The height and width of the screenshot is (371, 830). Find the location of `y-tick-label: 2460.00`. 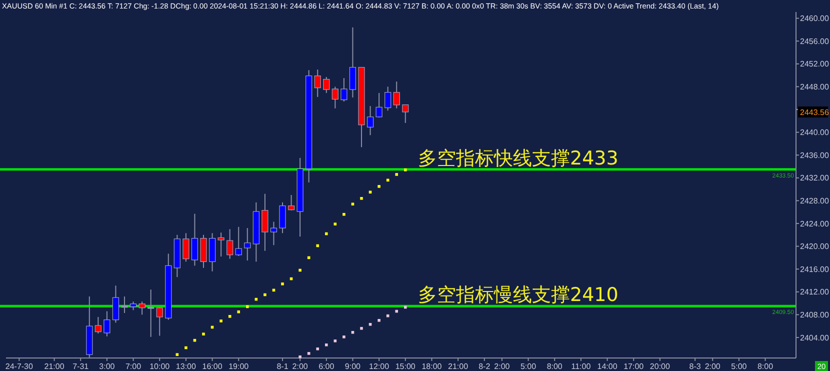

y-tick-label: 2460.00 is located at coordinates (815, 19).